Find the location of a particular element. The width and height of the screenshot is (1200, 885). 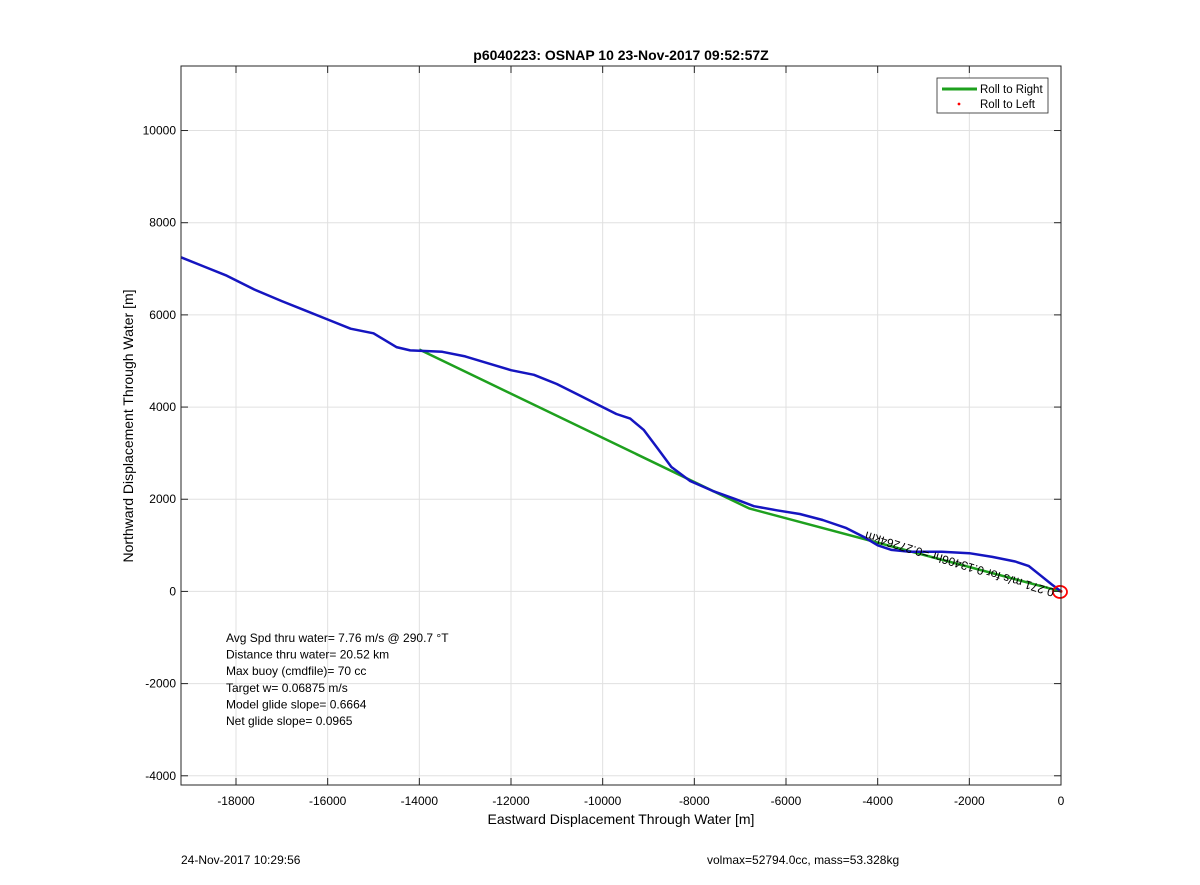

y-tick-label: 6000 is located at coordinates (162, 315).